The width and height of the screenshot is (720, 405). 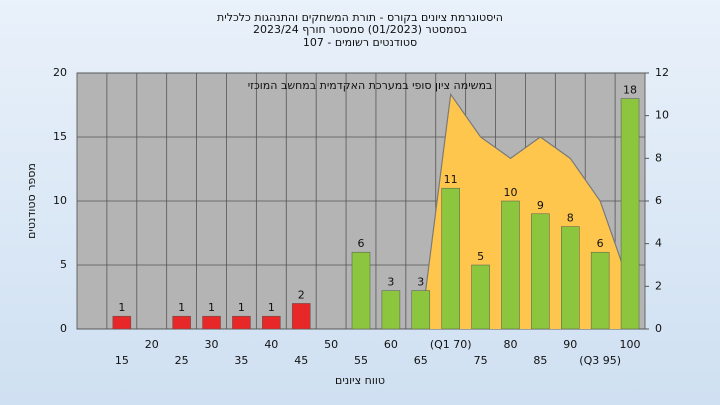 What do you see at coordinates (662, 72) in the screenshot?
I see `y2-tick-label: 12` at bounding box center [662, 72].